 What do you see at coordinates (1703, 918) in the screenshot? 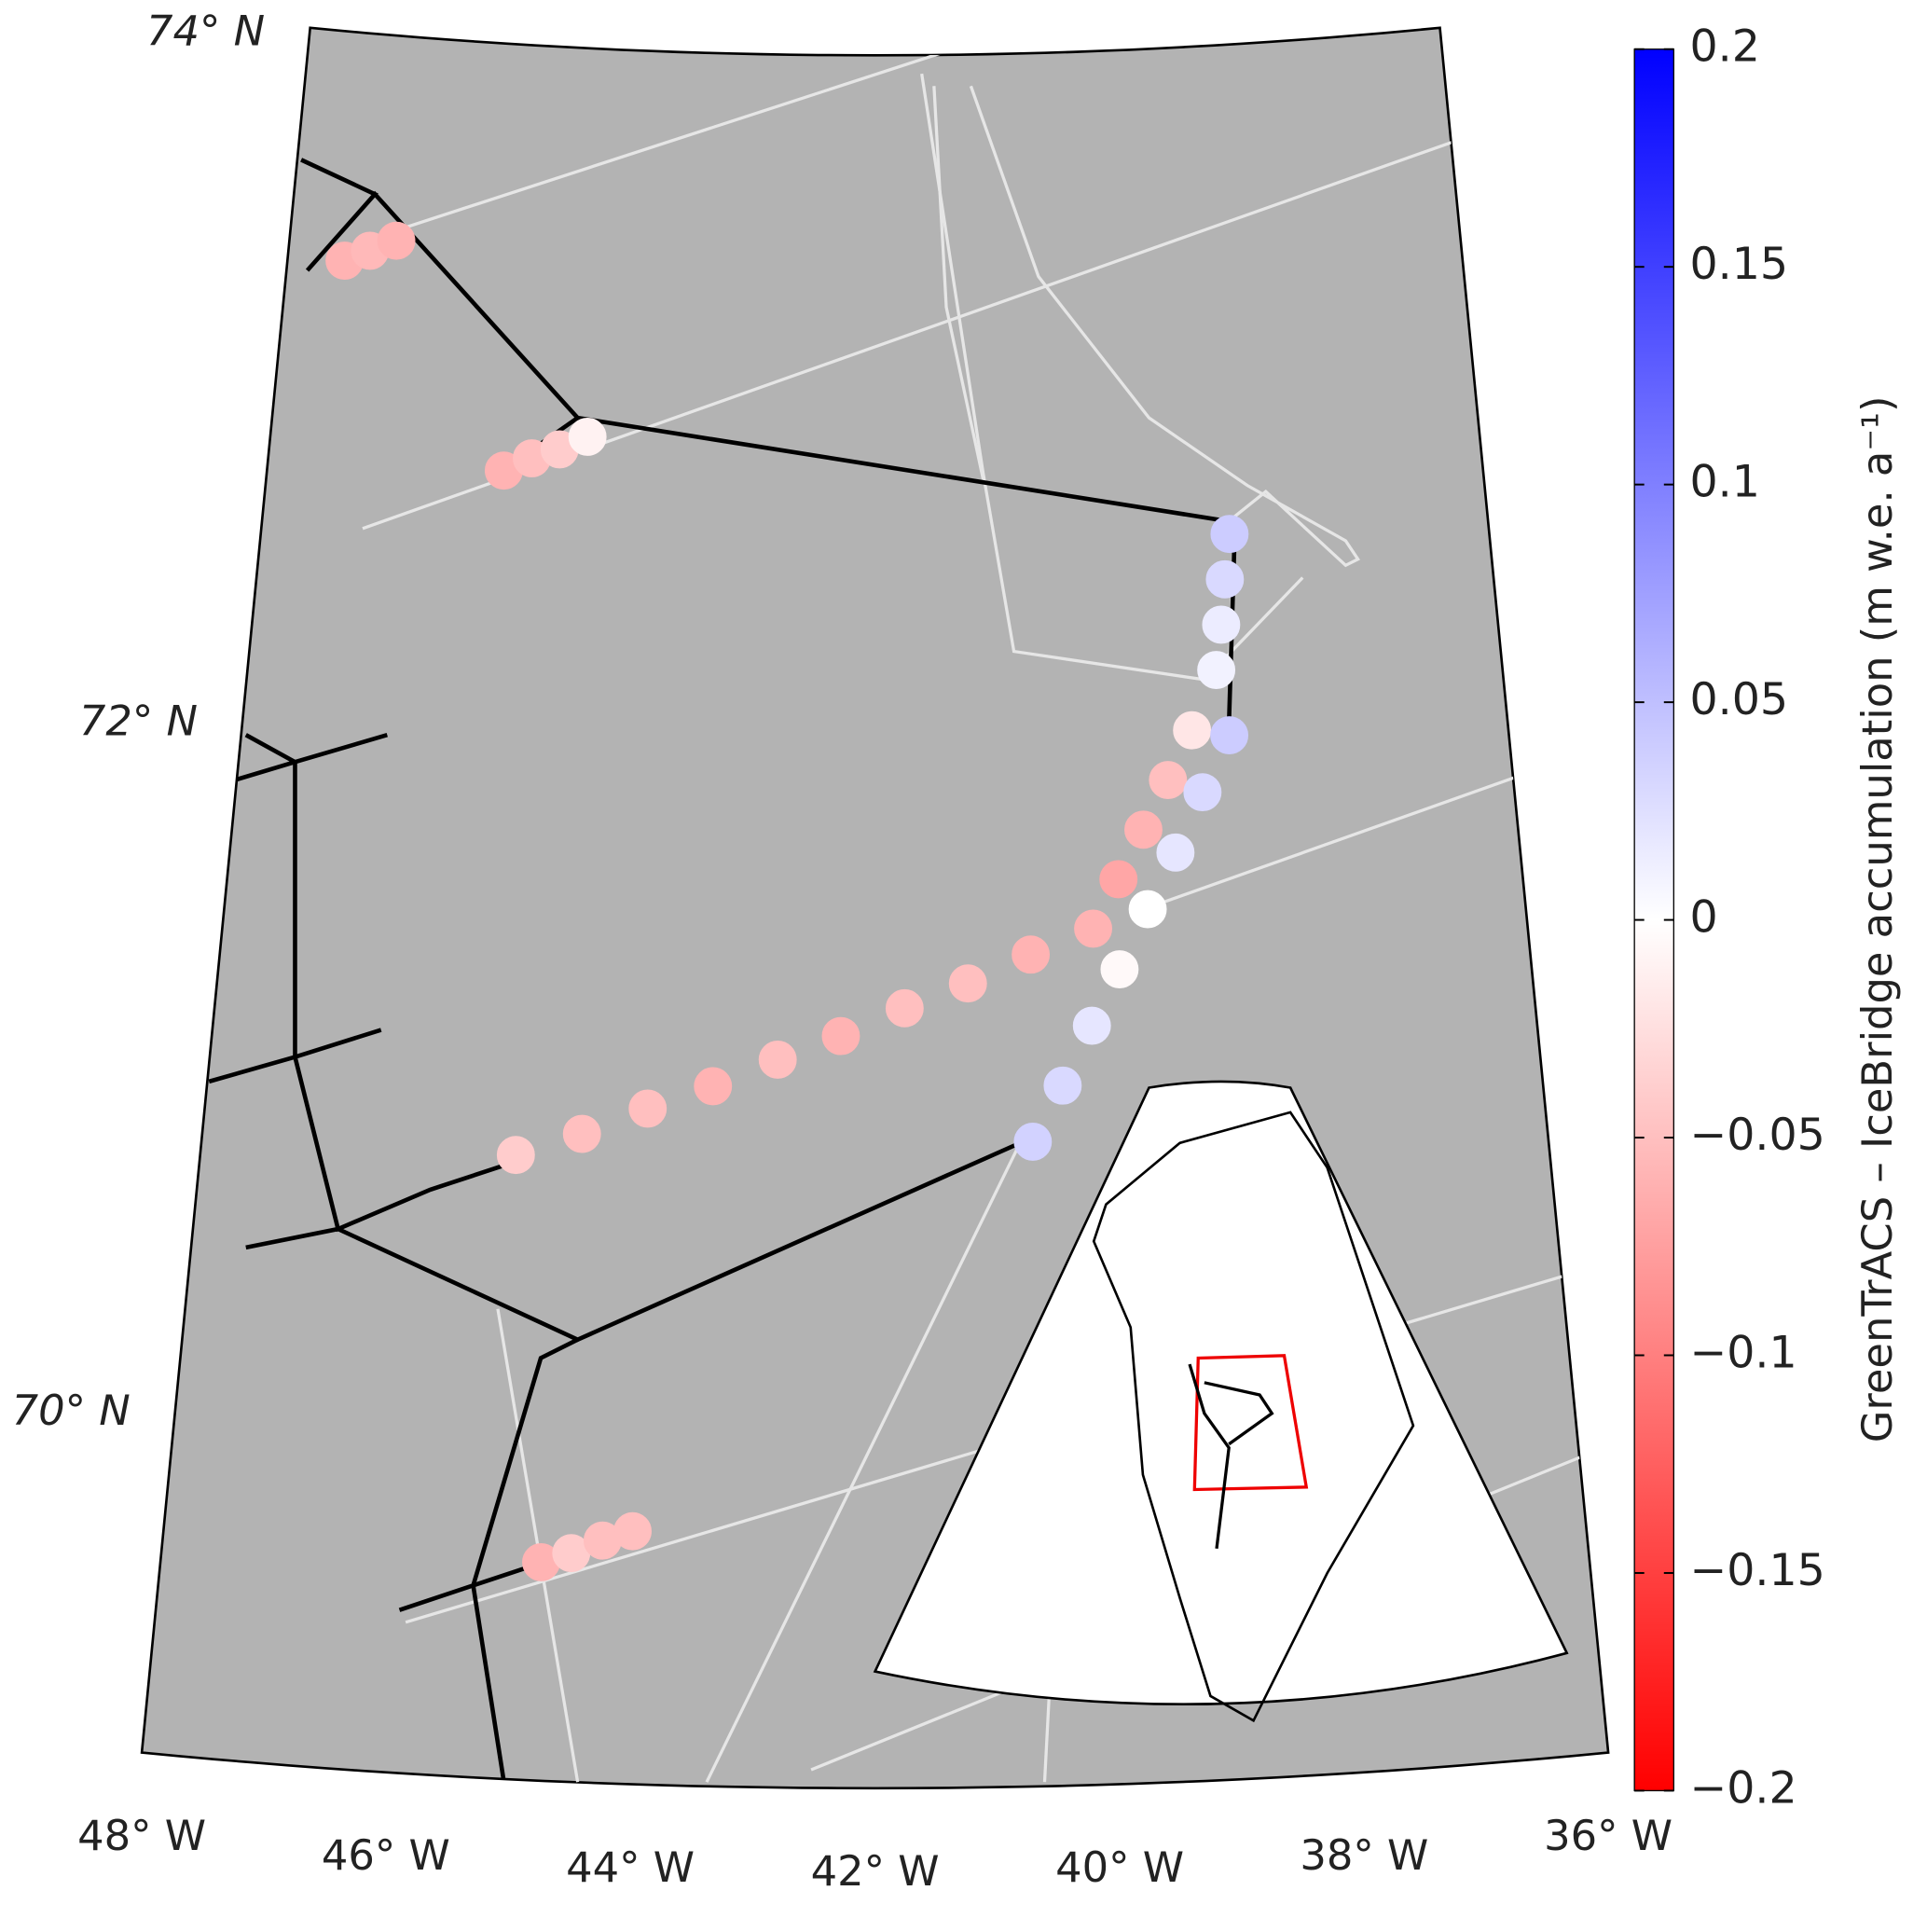
I see `colorbar-tick-label: 0` at bounding box center [1703, 918].